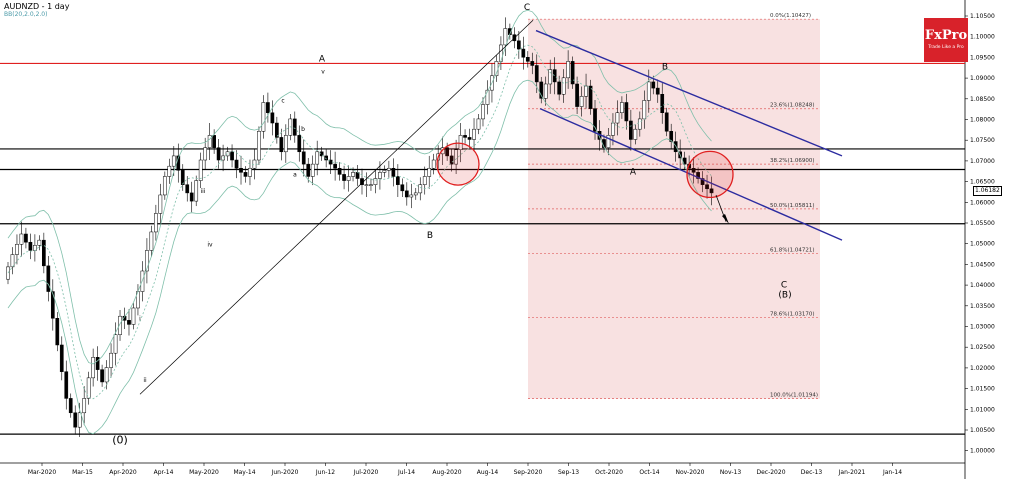 The image size is (1024, 483). Describe the element at coordinates (982, 244) in the screenshot. I see `y-tick-label: 1.05000` at that location.